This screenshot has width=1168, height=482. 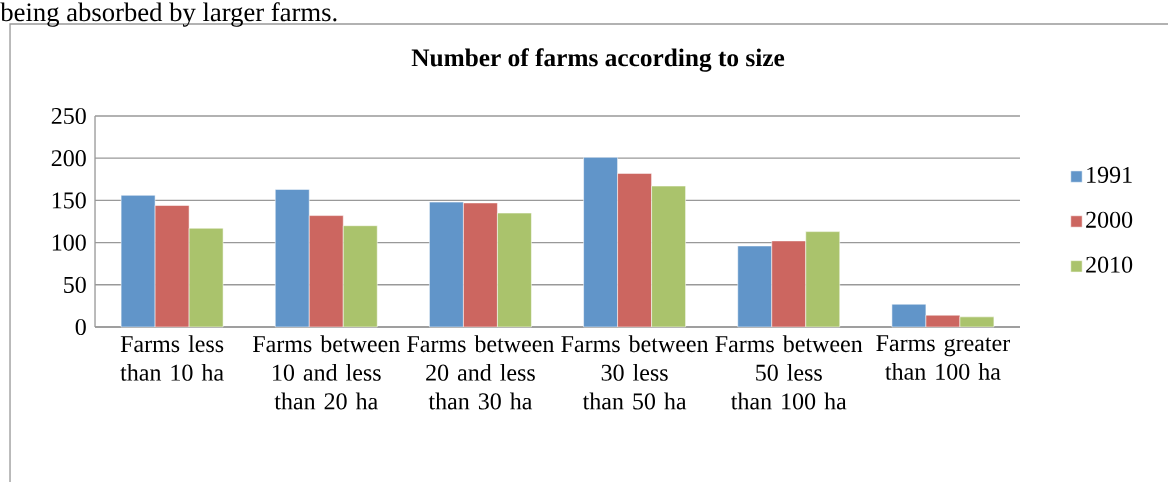 What do you see at coordinates (1109, 219) in the screenshot?
I see `legend-label: 2000` at bounding box center [1109, 219].